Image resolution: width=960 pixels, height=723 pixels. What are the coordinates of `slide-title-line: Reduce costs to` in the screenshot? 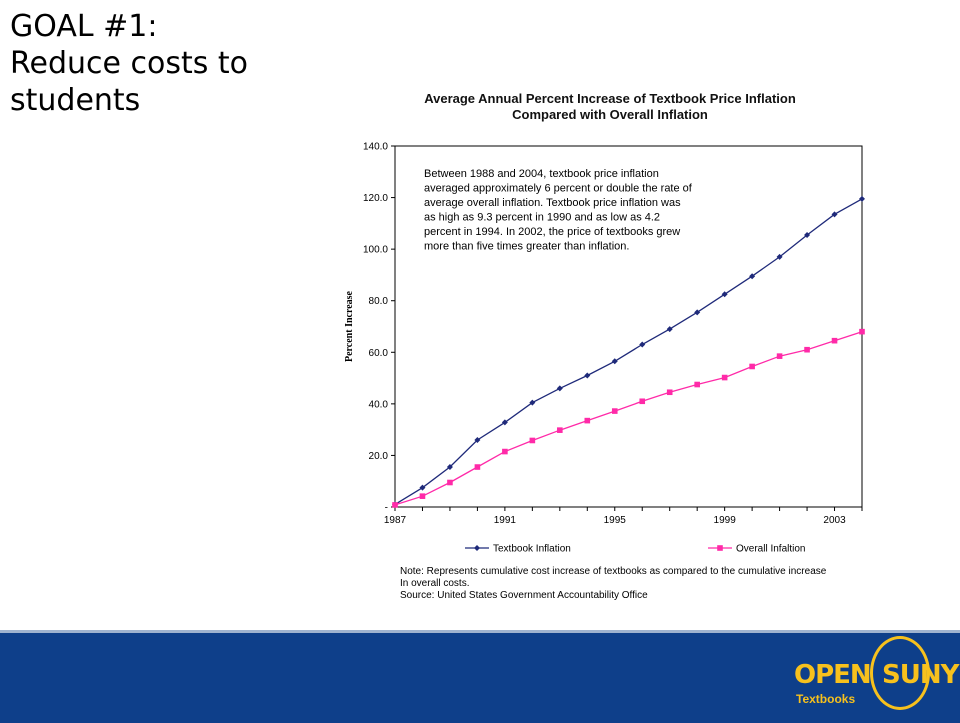 It's located at (129, 63).